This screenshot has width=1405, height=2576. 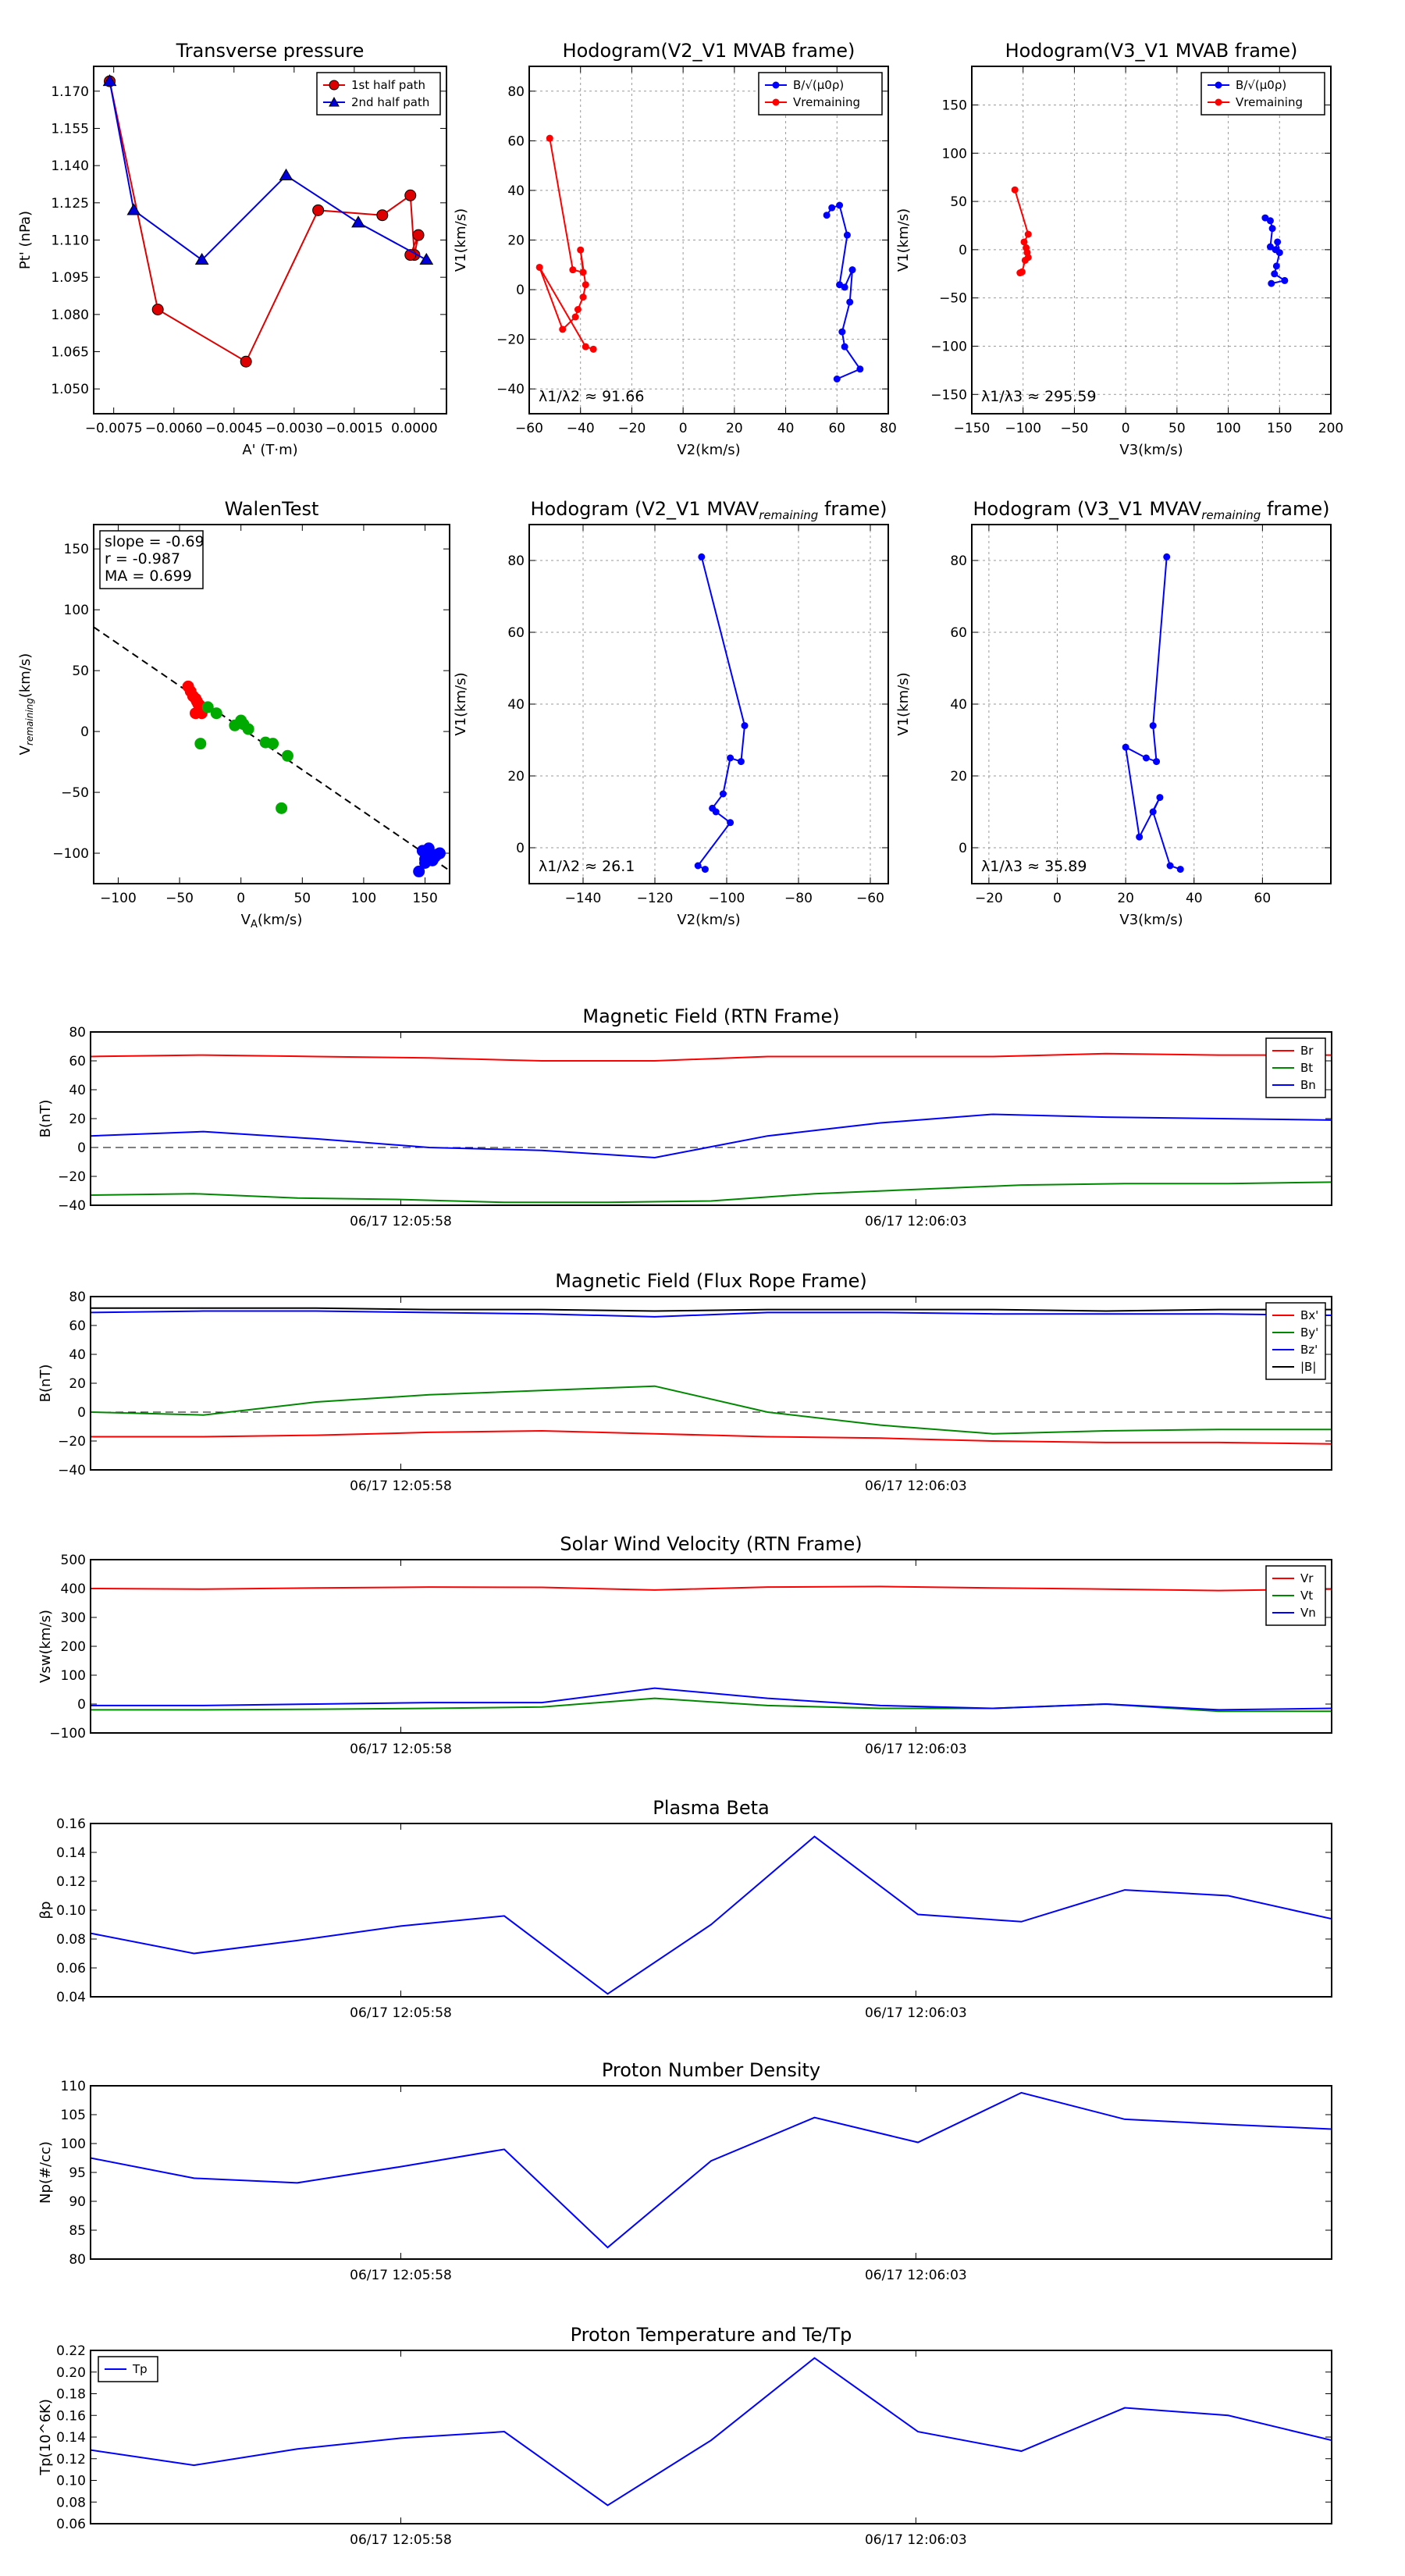 I want to click on x-tick-label: 100, so click(x=363, y=899).